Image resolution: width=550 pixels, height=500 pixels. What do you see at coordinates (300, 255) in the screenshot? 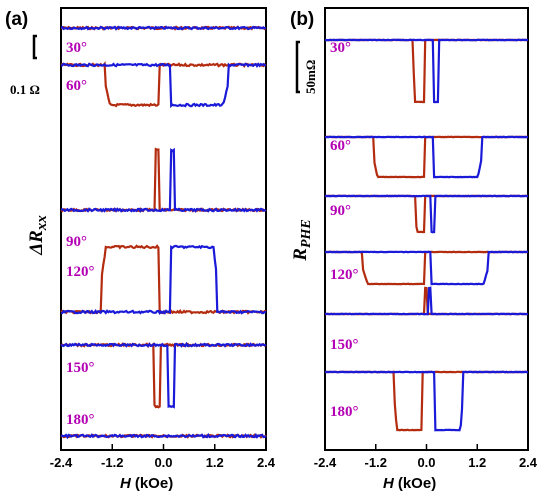
I see `panel-b-ylabel-main: R` at bounding box center [300, 255].